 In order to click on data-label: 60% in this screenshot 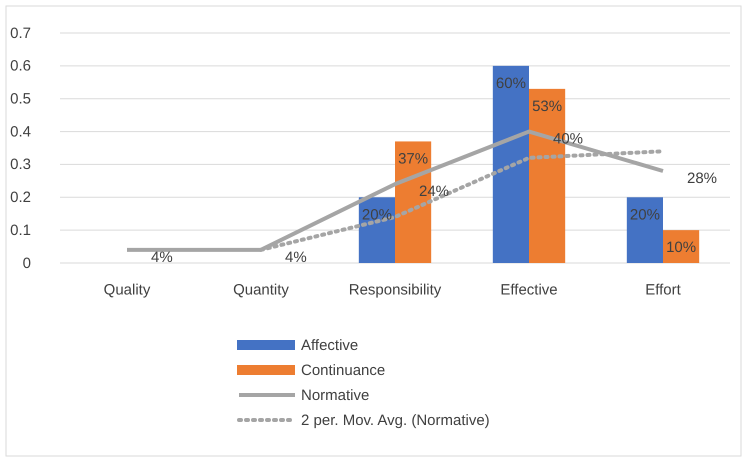, I will do `click(511, 83)`.